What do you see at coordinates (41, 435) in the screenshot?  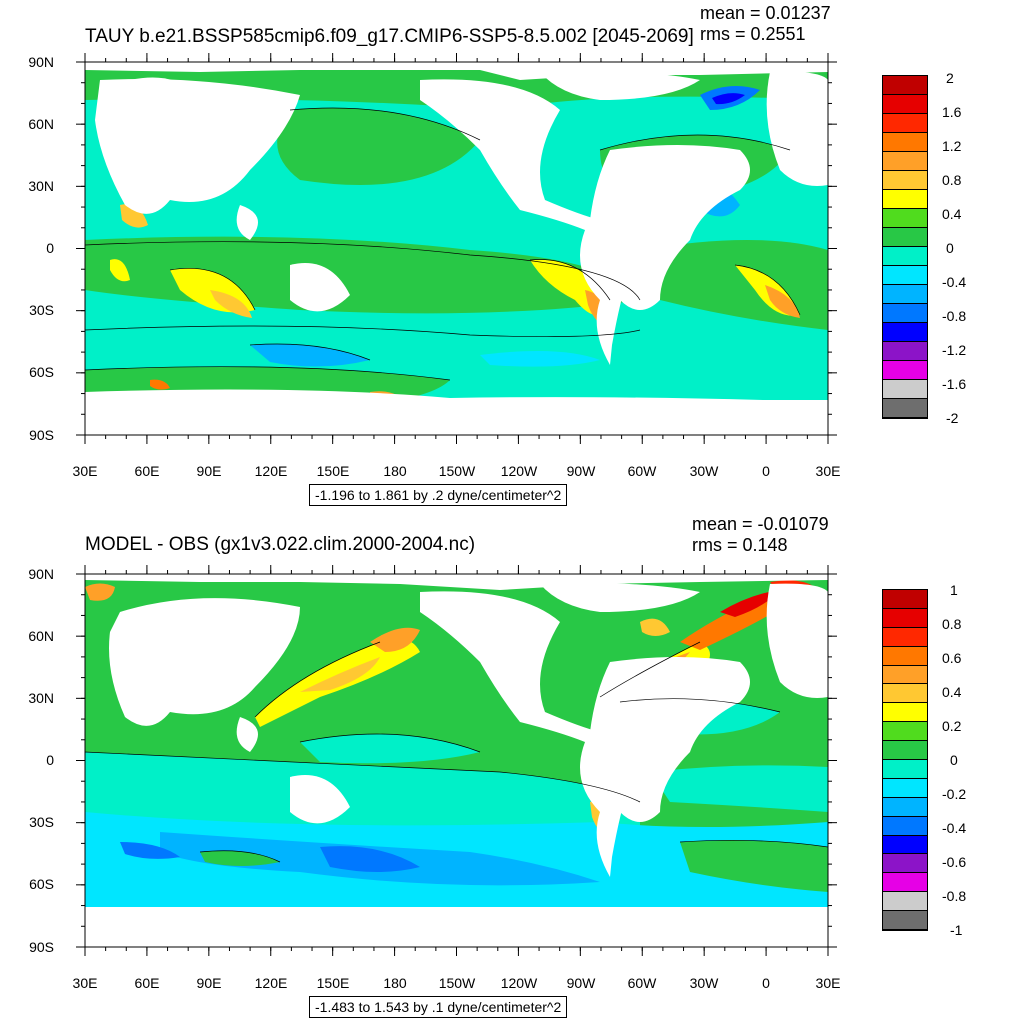 I see `lat-label: 90S` at bounding box center [41, 435].